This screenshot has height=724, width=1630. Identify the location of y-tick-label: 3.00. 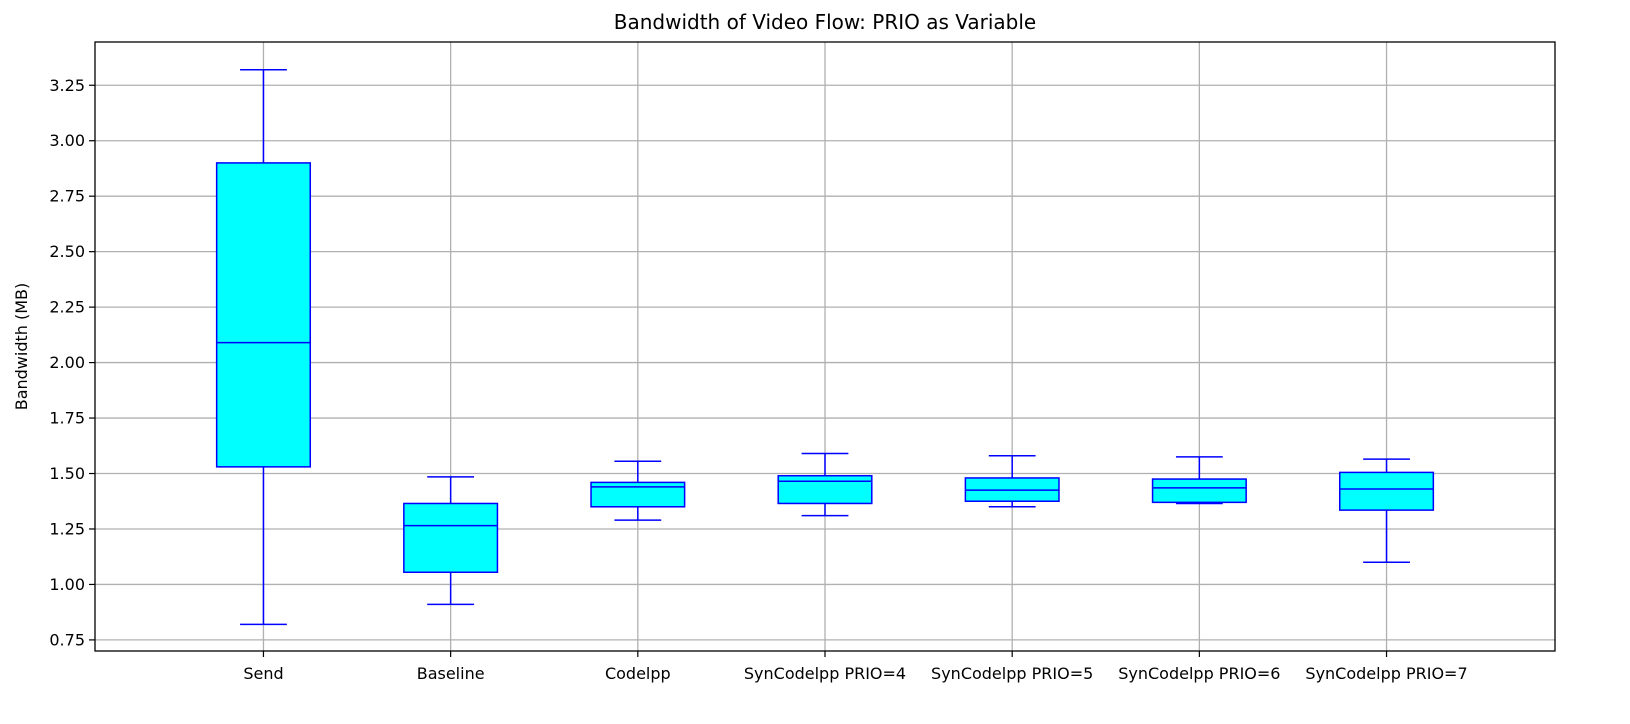
(67, 140).